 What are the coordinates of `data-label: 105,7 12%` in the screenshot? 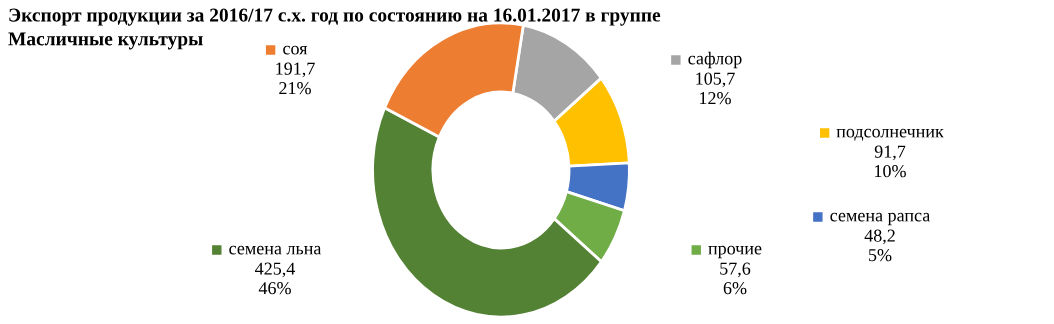 It's located at (715, 88).